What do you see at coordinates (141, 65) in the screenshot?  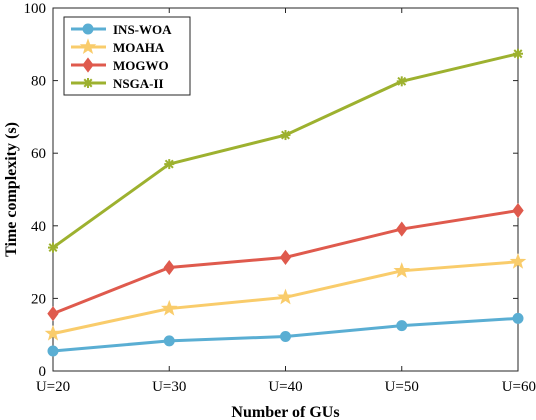 I see `legend-label: MOGWO` at bounding box center [141, 65].